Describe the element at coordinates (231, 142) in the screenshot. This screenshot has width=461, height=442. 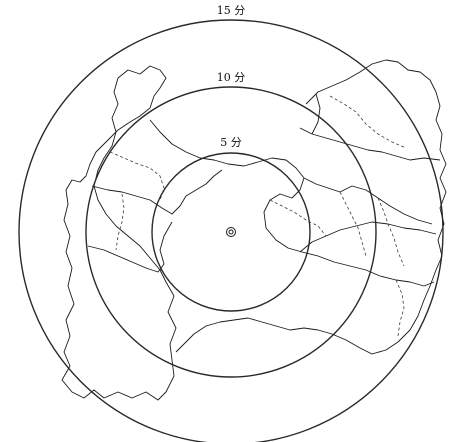
I see `ring-label-5: 5 分` at that location.